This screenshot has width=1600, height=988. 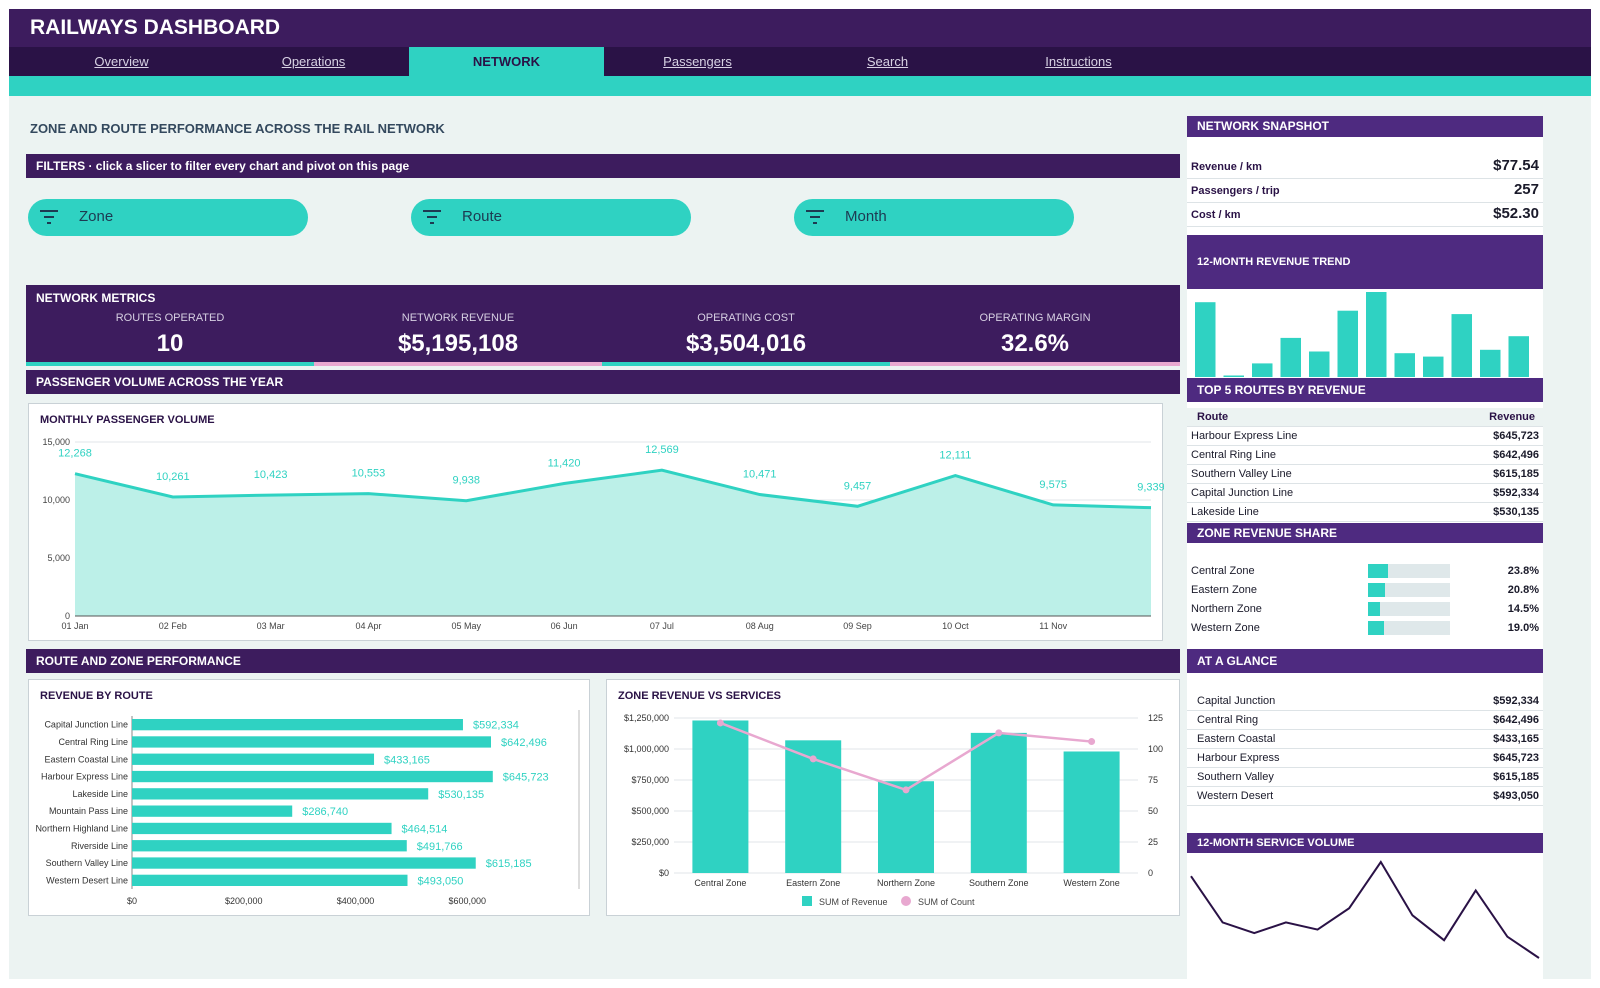 I want to click on top-routes-table-header: Route Revenue, so click(x=1365, y=417).